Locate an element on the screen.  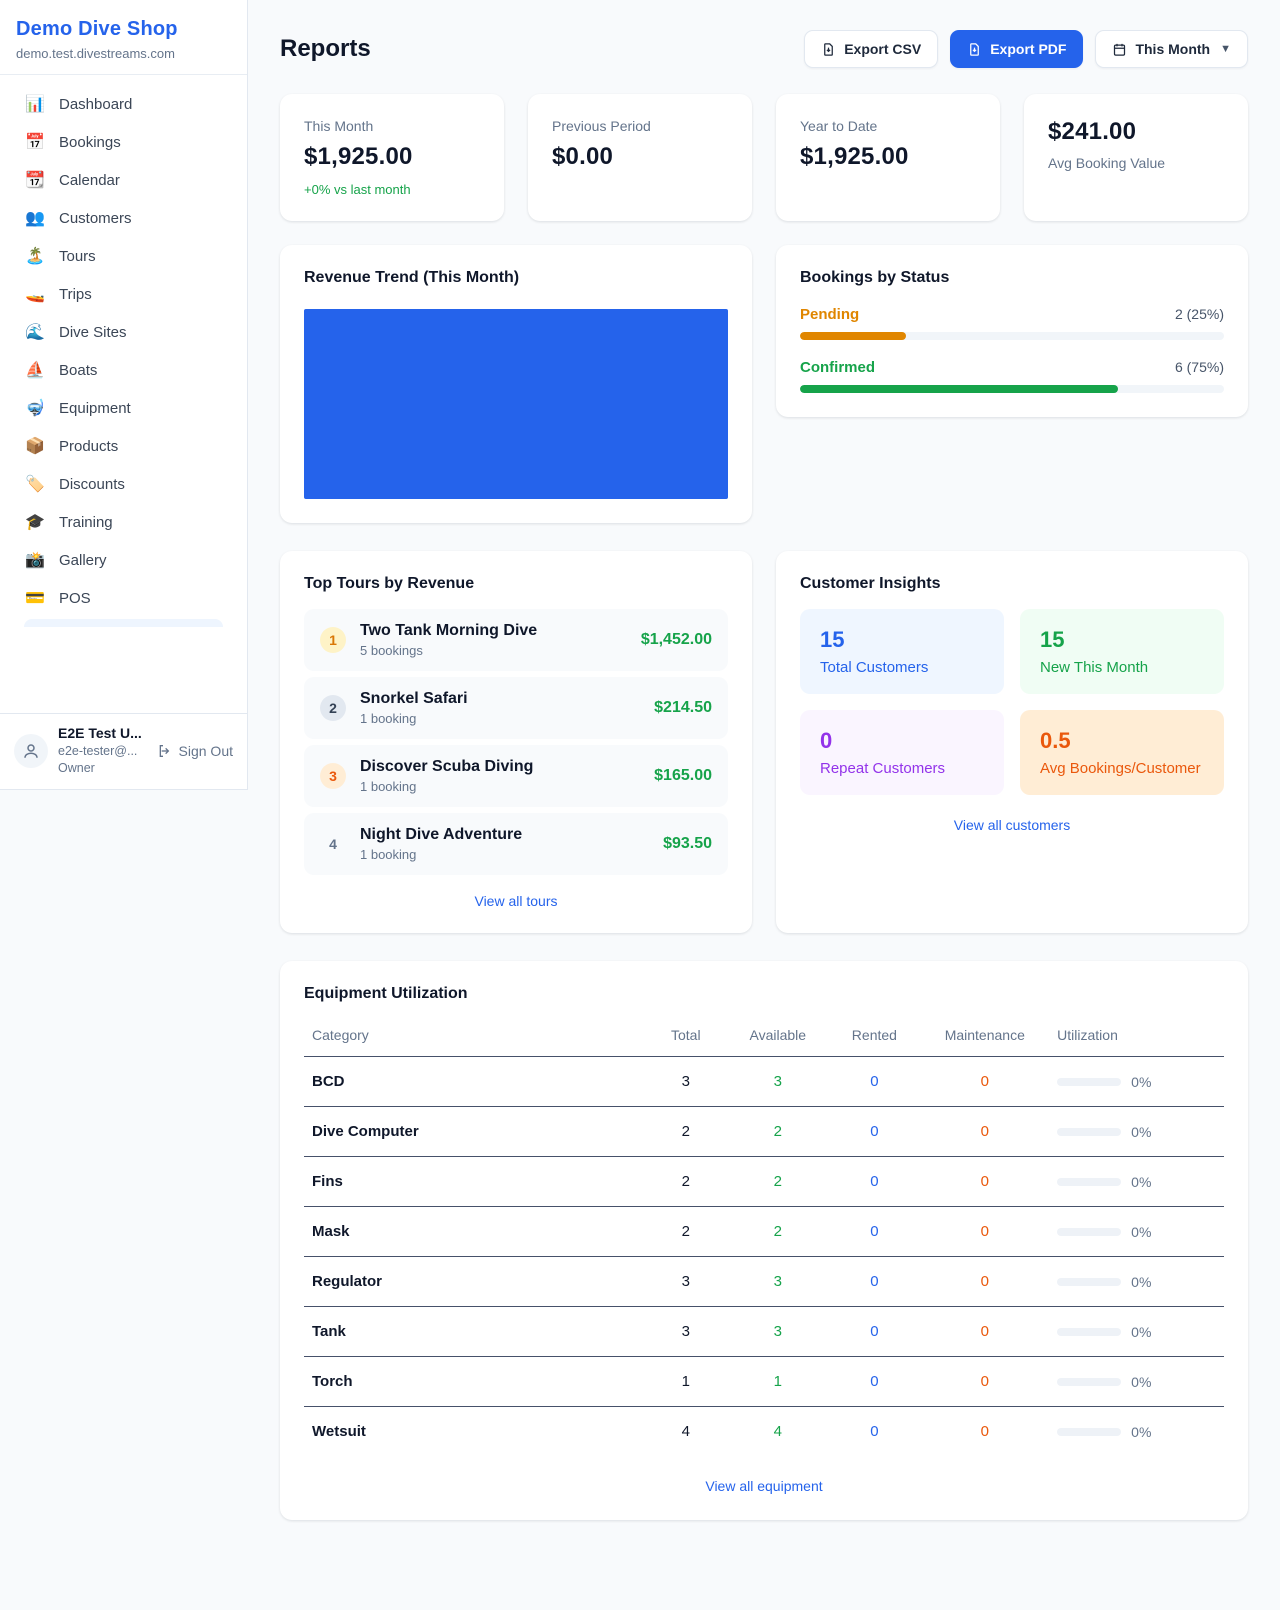
sidebar-item-boats: ⛵ Boats is located at coordinates (123, 370).